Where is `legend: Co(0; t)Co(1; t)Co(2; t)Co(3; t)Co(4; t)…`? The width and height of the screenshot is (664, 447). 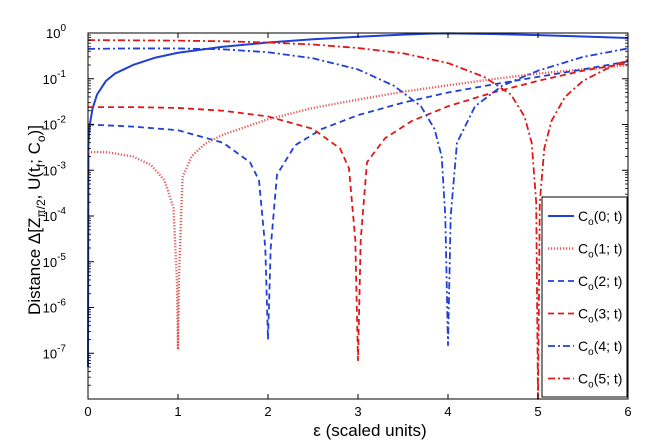
legend: Co(0; t)Co(1; t)Co(2; t)Co(3; t)Co(4; t)… is located at coordinates (584, 297).